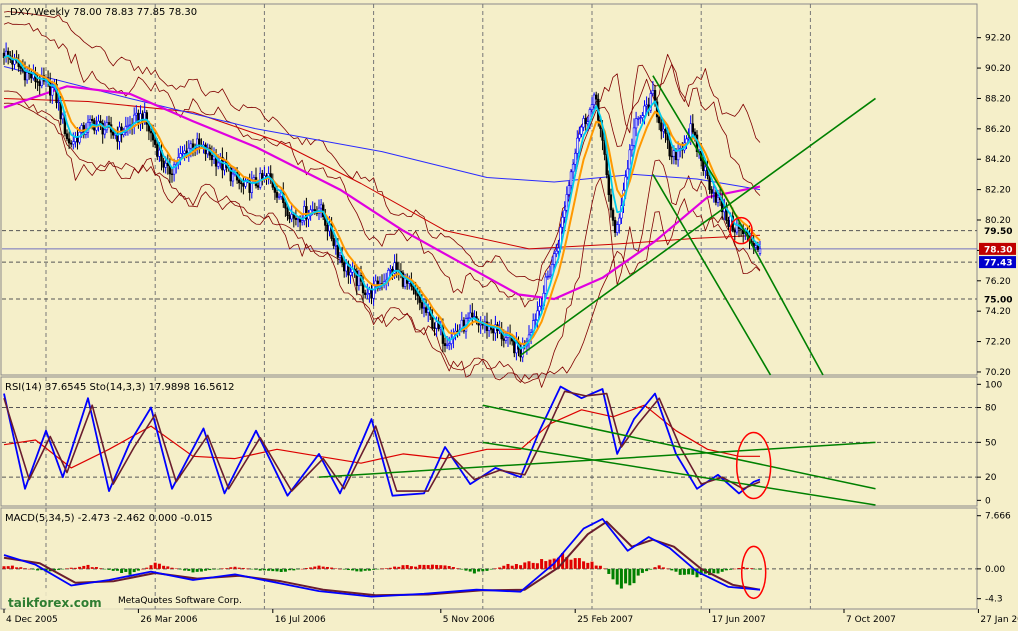  What do you see at coordinates (55, 603) in the screenshot?
I see `watermark-logo: taikforex.com` at bounding box center [55, 603].